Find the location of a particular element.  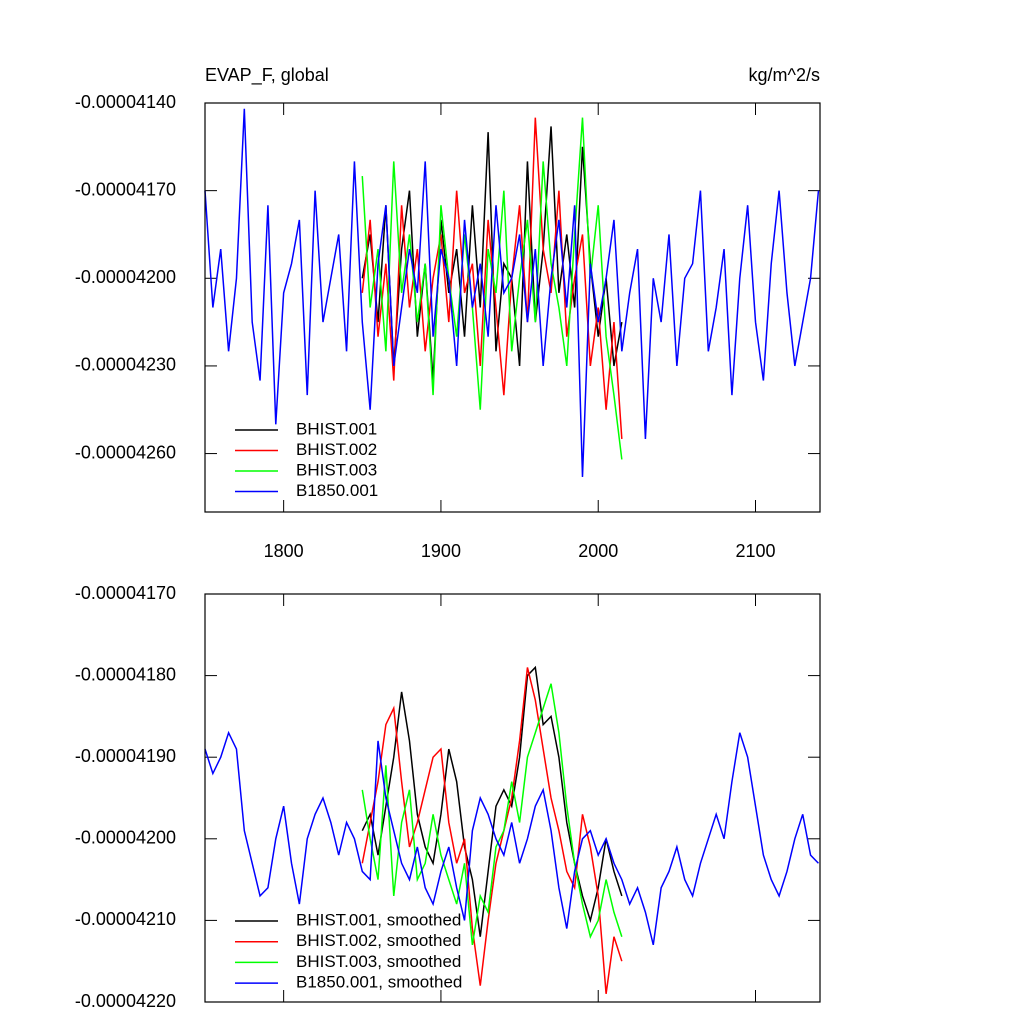

y-tick-label: -0.00004190 is located at coordinates (125, 756).